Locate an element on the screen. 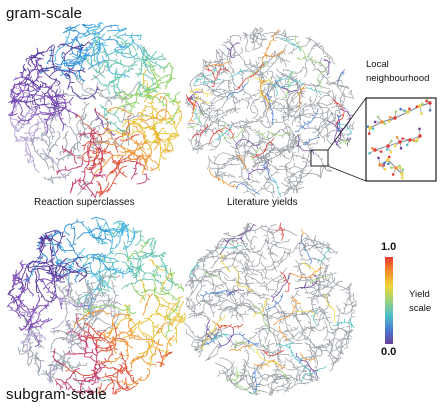  zoom-region-box is located at coordinates (319, 158).